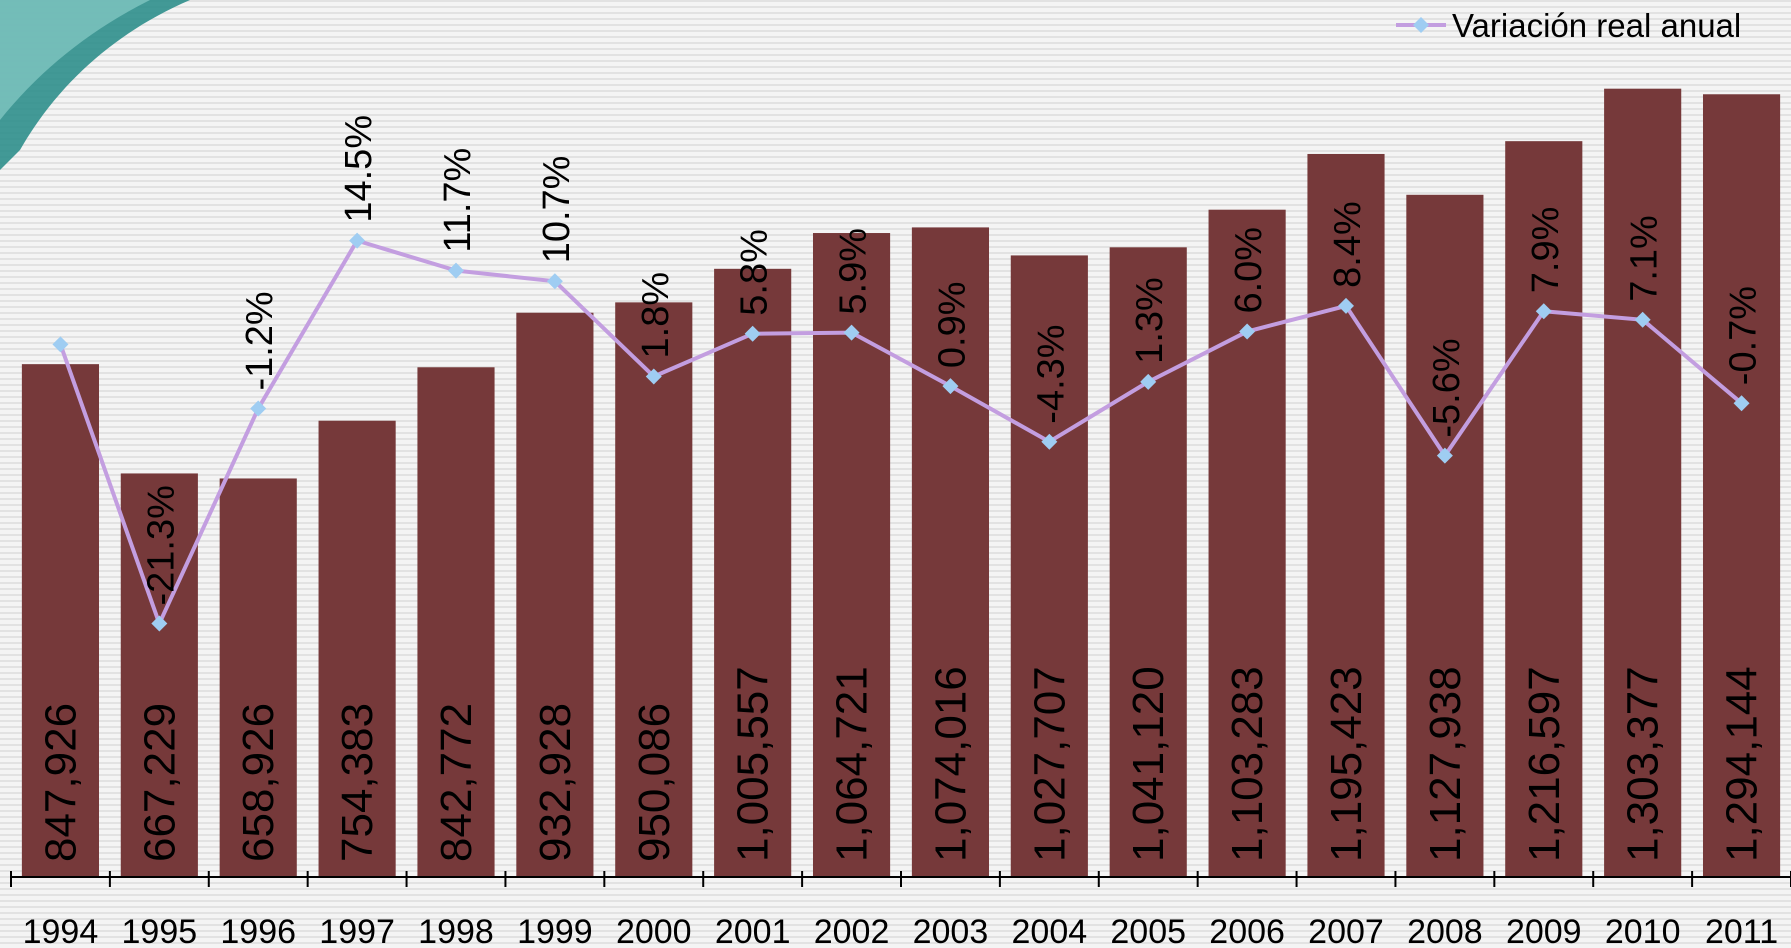 Image resolution: width=1791 pixels, height=948 pixels. What do you see at coordinates (456, 782) in the screenshot?
I see `bar-value-label: 842,772` at bounding box center [456, 782].